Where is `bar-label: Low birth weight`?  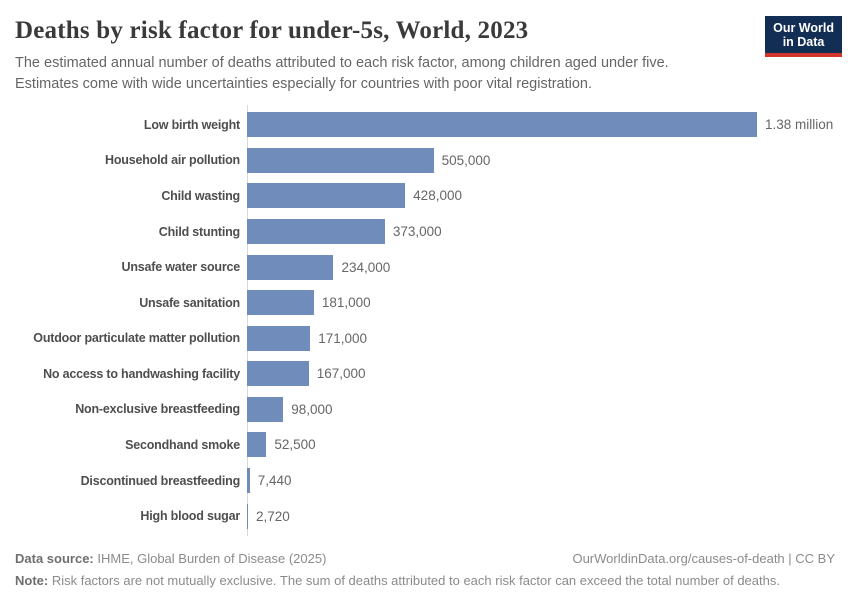
bar-label: Low birth weight is located at coordinates (191, 124).